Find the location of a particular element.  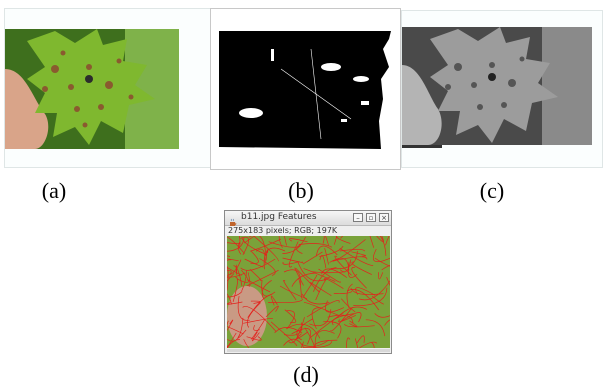

features-canvas is located at coordinates (308, 292).